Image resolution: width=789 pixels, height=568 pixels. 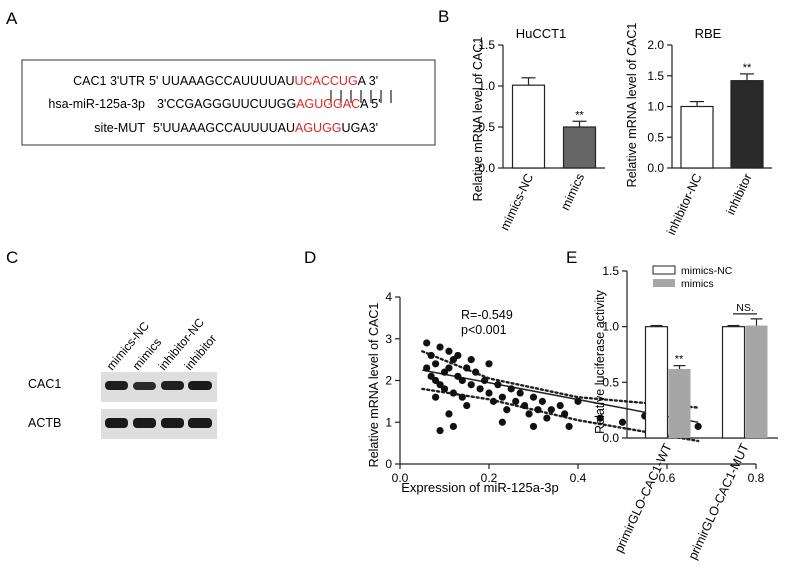 What do you see at coordinates (44, 384) in the screenshot?
I see `band-label-cac1: CAC1` at bounding box center [44, 384].